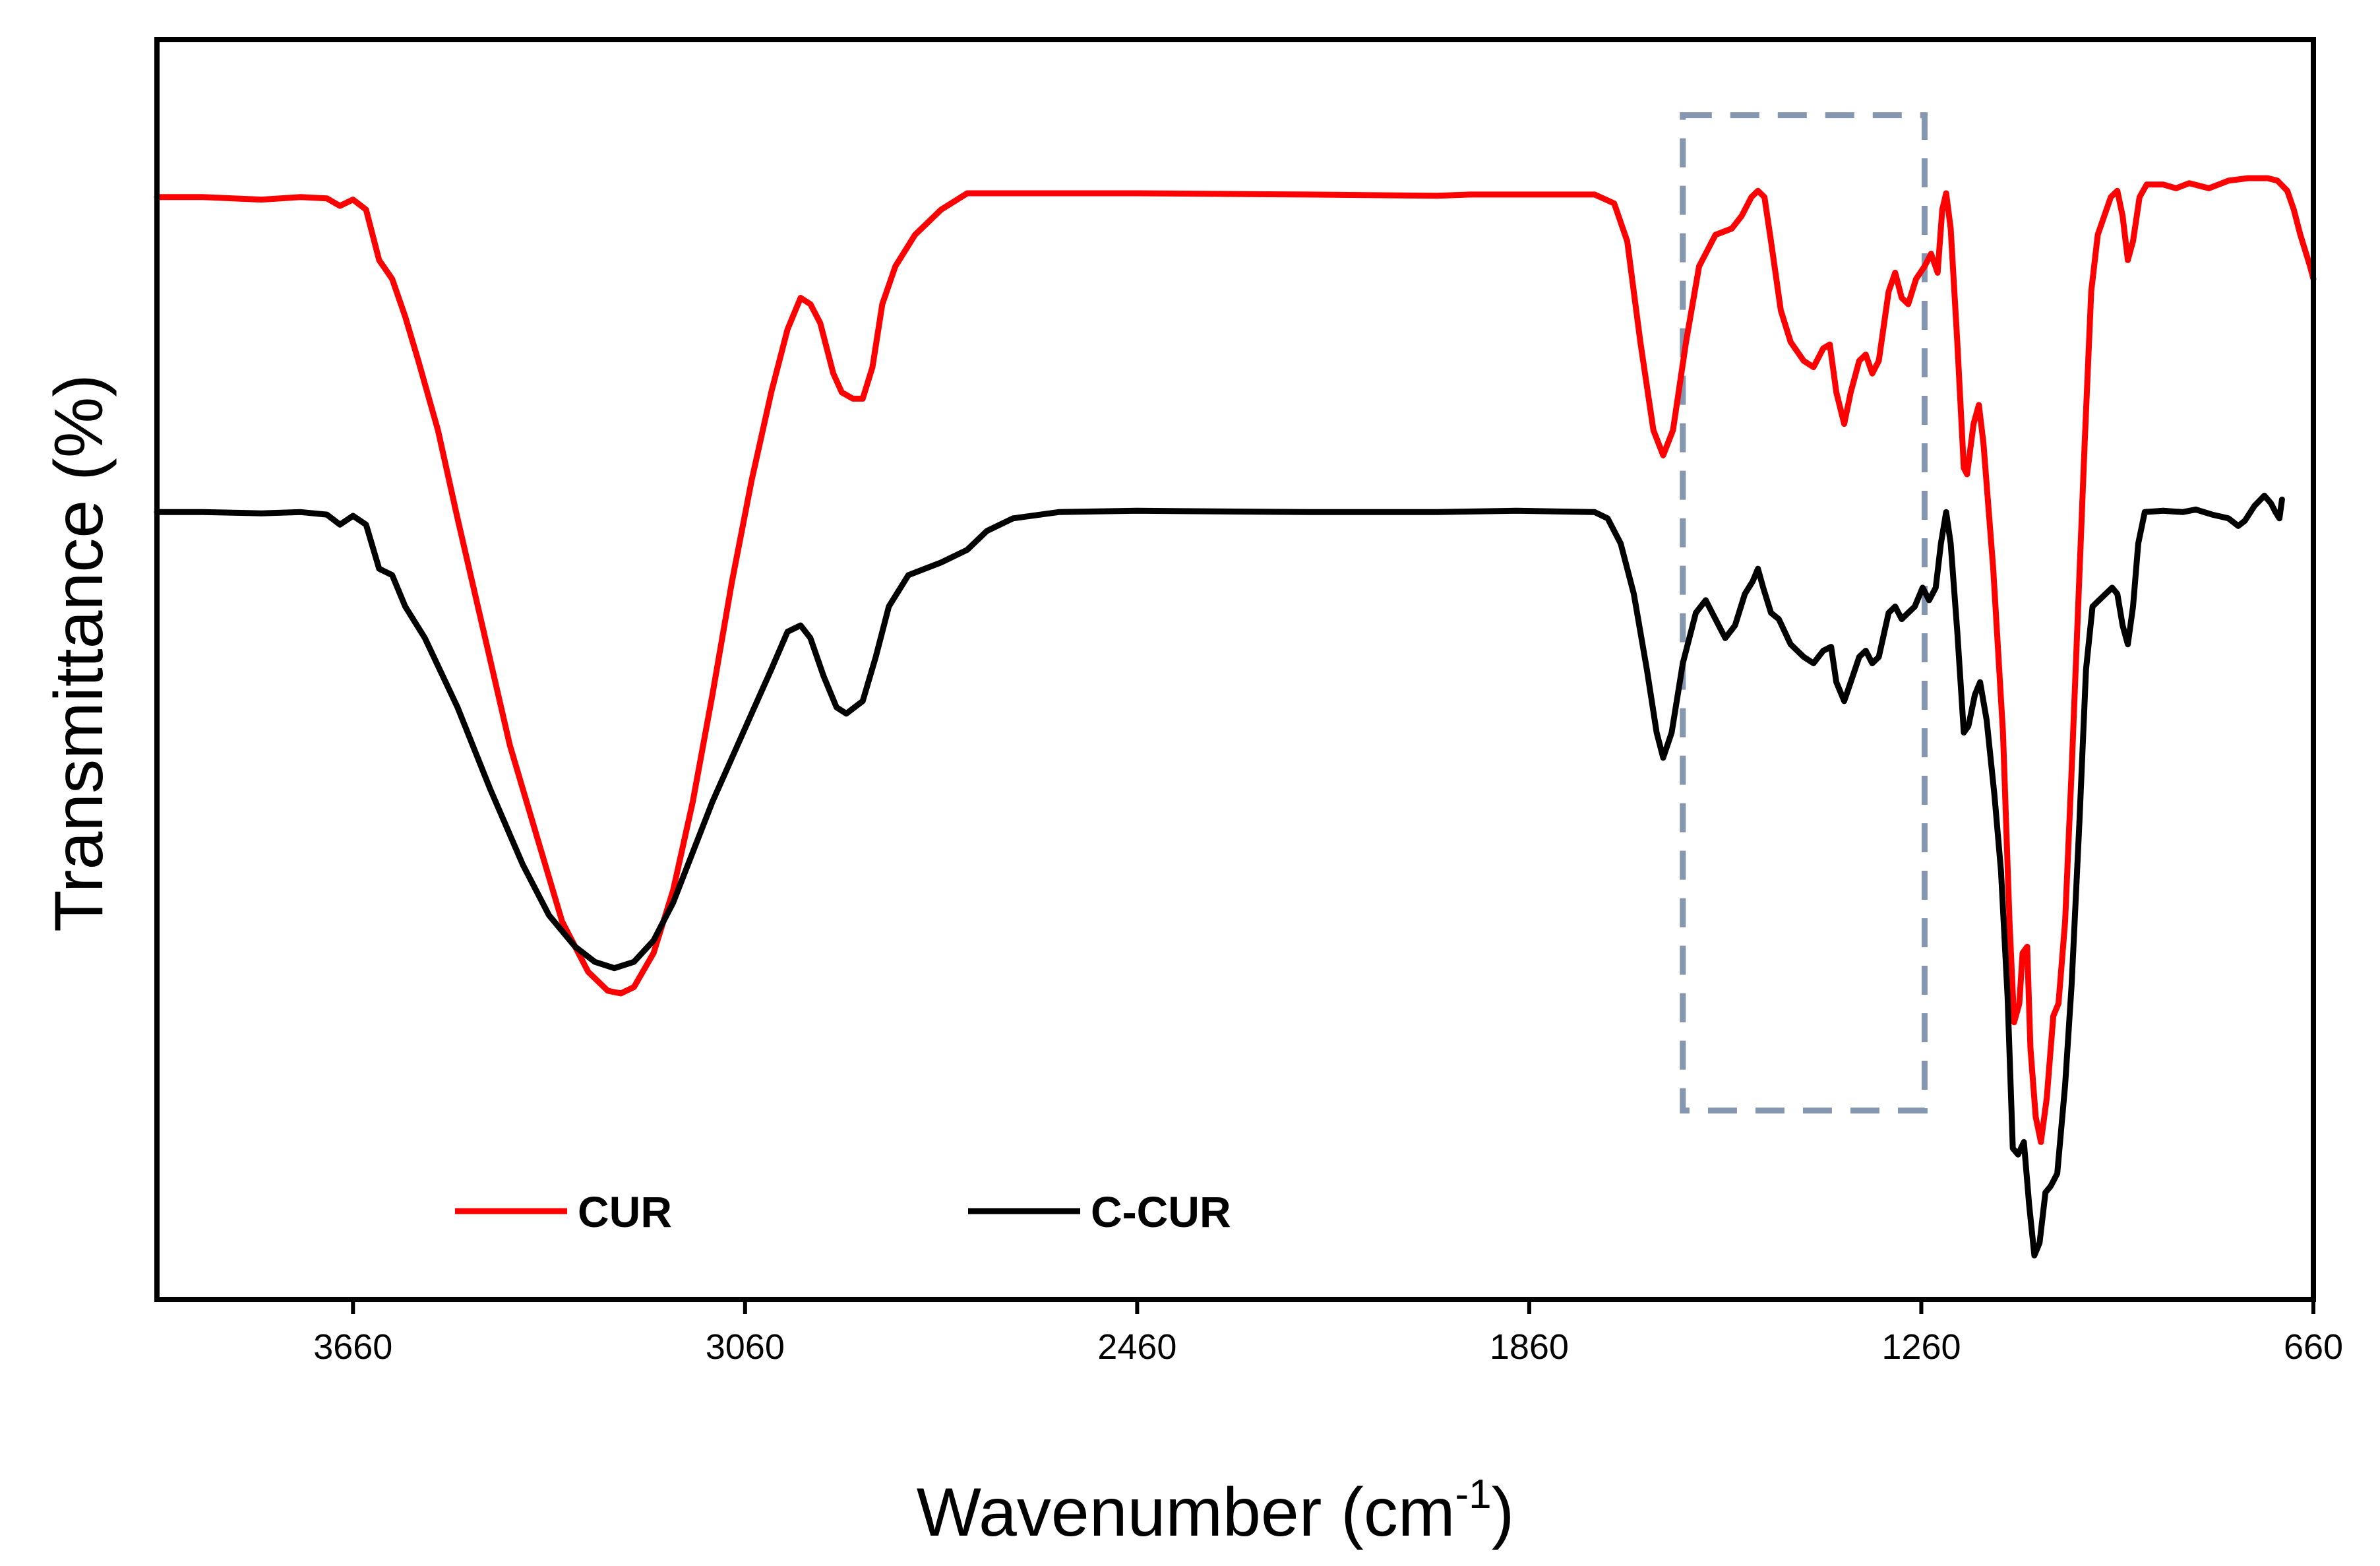 This screenshot has width=2380, height=1566. What do you see at coordinates (745, 1347) in the screenshot?
I see `x-tick-label: 3060` at bounding box center [745, 1347].